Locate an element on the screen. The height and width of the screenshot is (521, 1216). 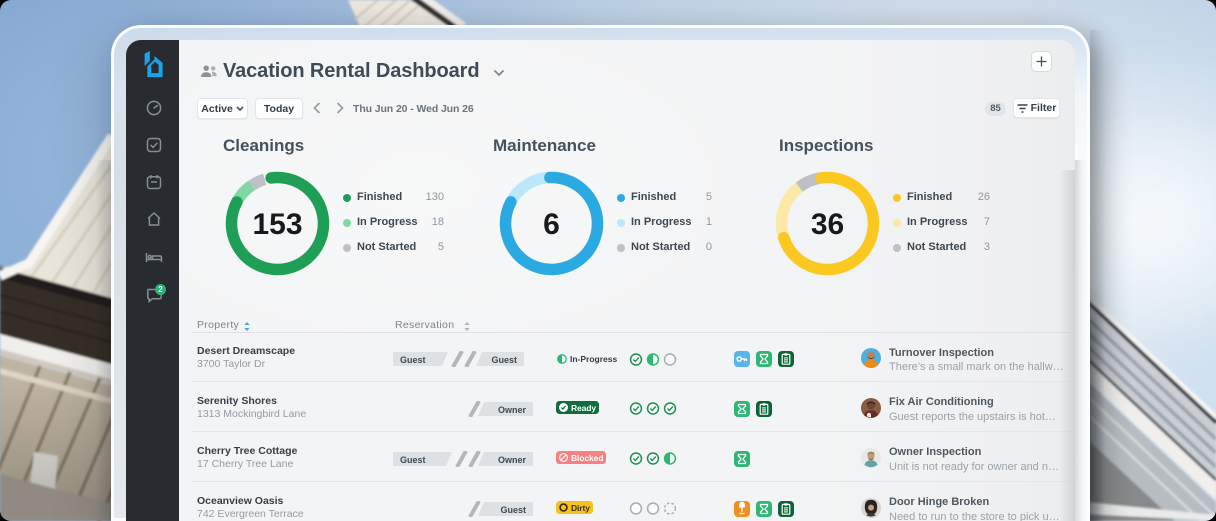
svg-text: 6 is located at coordinates (551, 224).